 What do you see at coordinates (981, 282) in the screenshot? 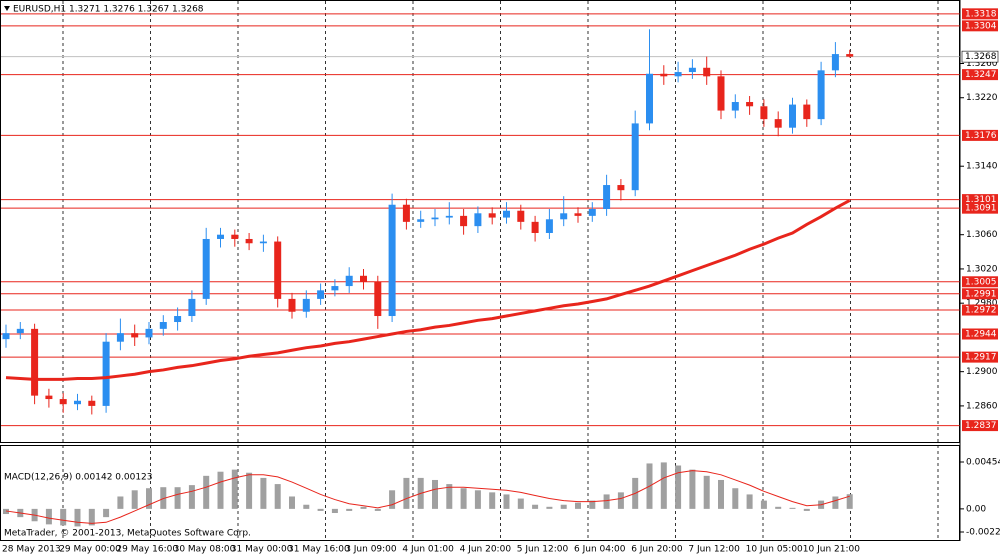
I see `level-label: 1.3005` at bounding box center [981, 282].